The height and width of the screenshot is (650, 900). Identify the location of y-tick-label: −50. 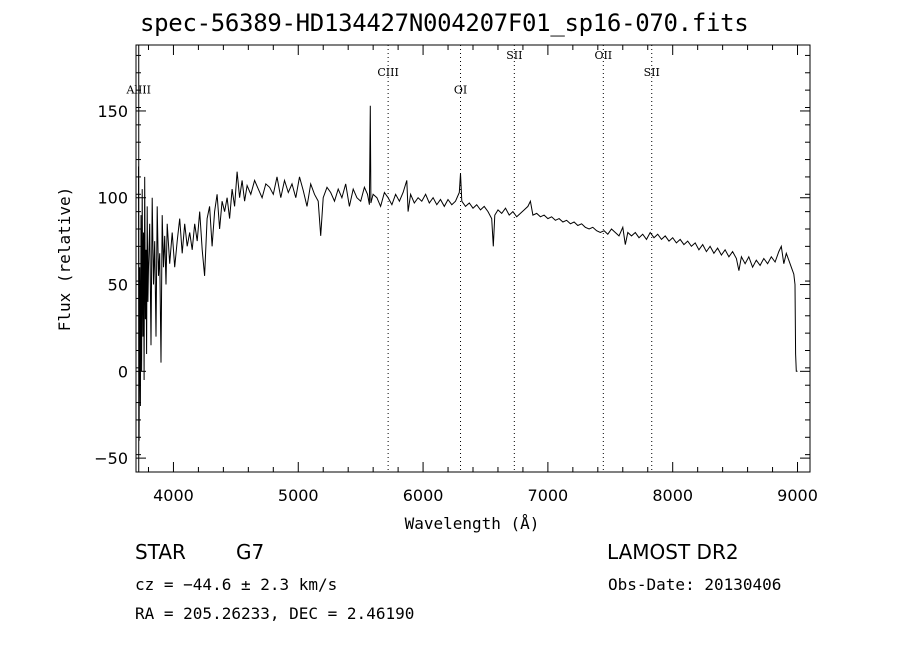
(111, 458).